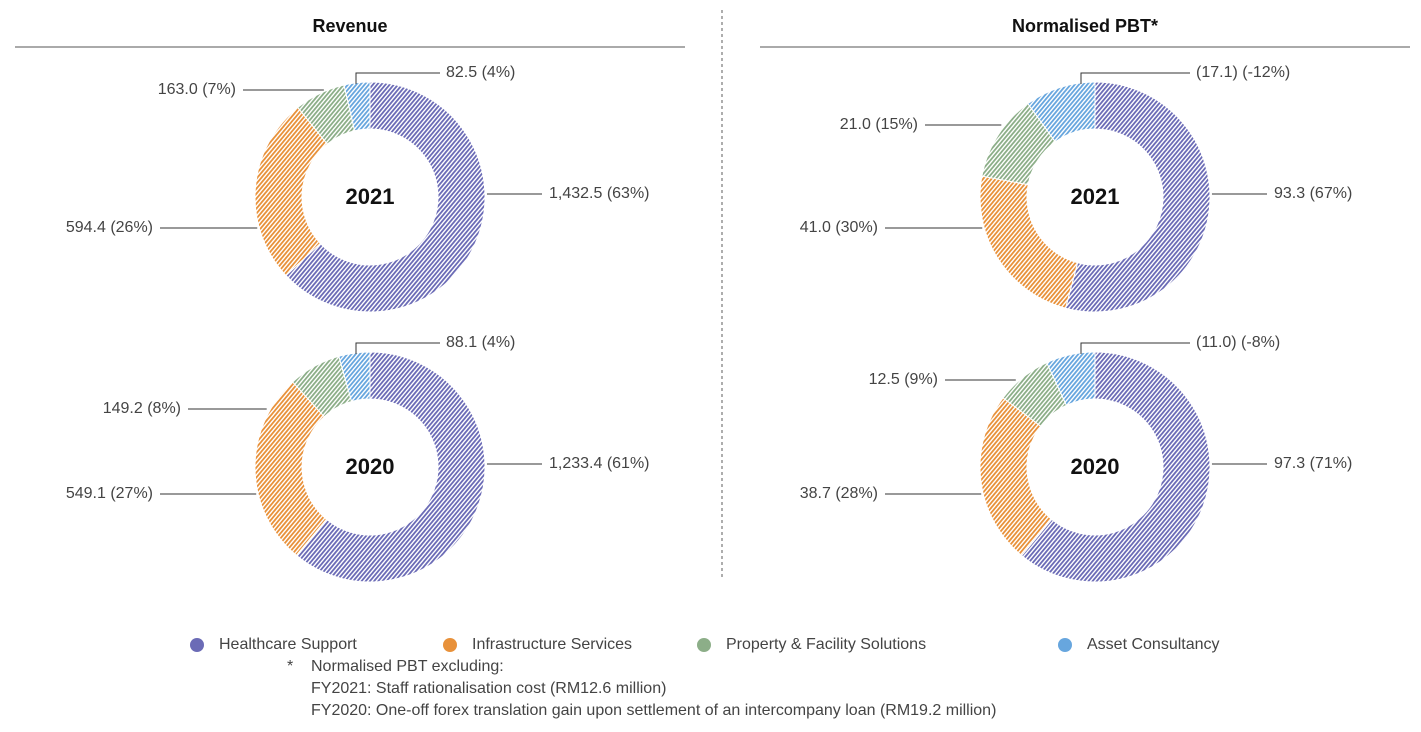 This screenshot has width=1421, height=732. Describe the element at coordinates (903, 379) in the screenshot. I see `value-label: 12.5 (9%)` at that location.